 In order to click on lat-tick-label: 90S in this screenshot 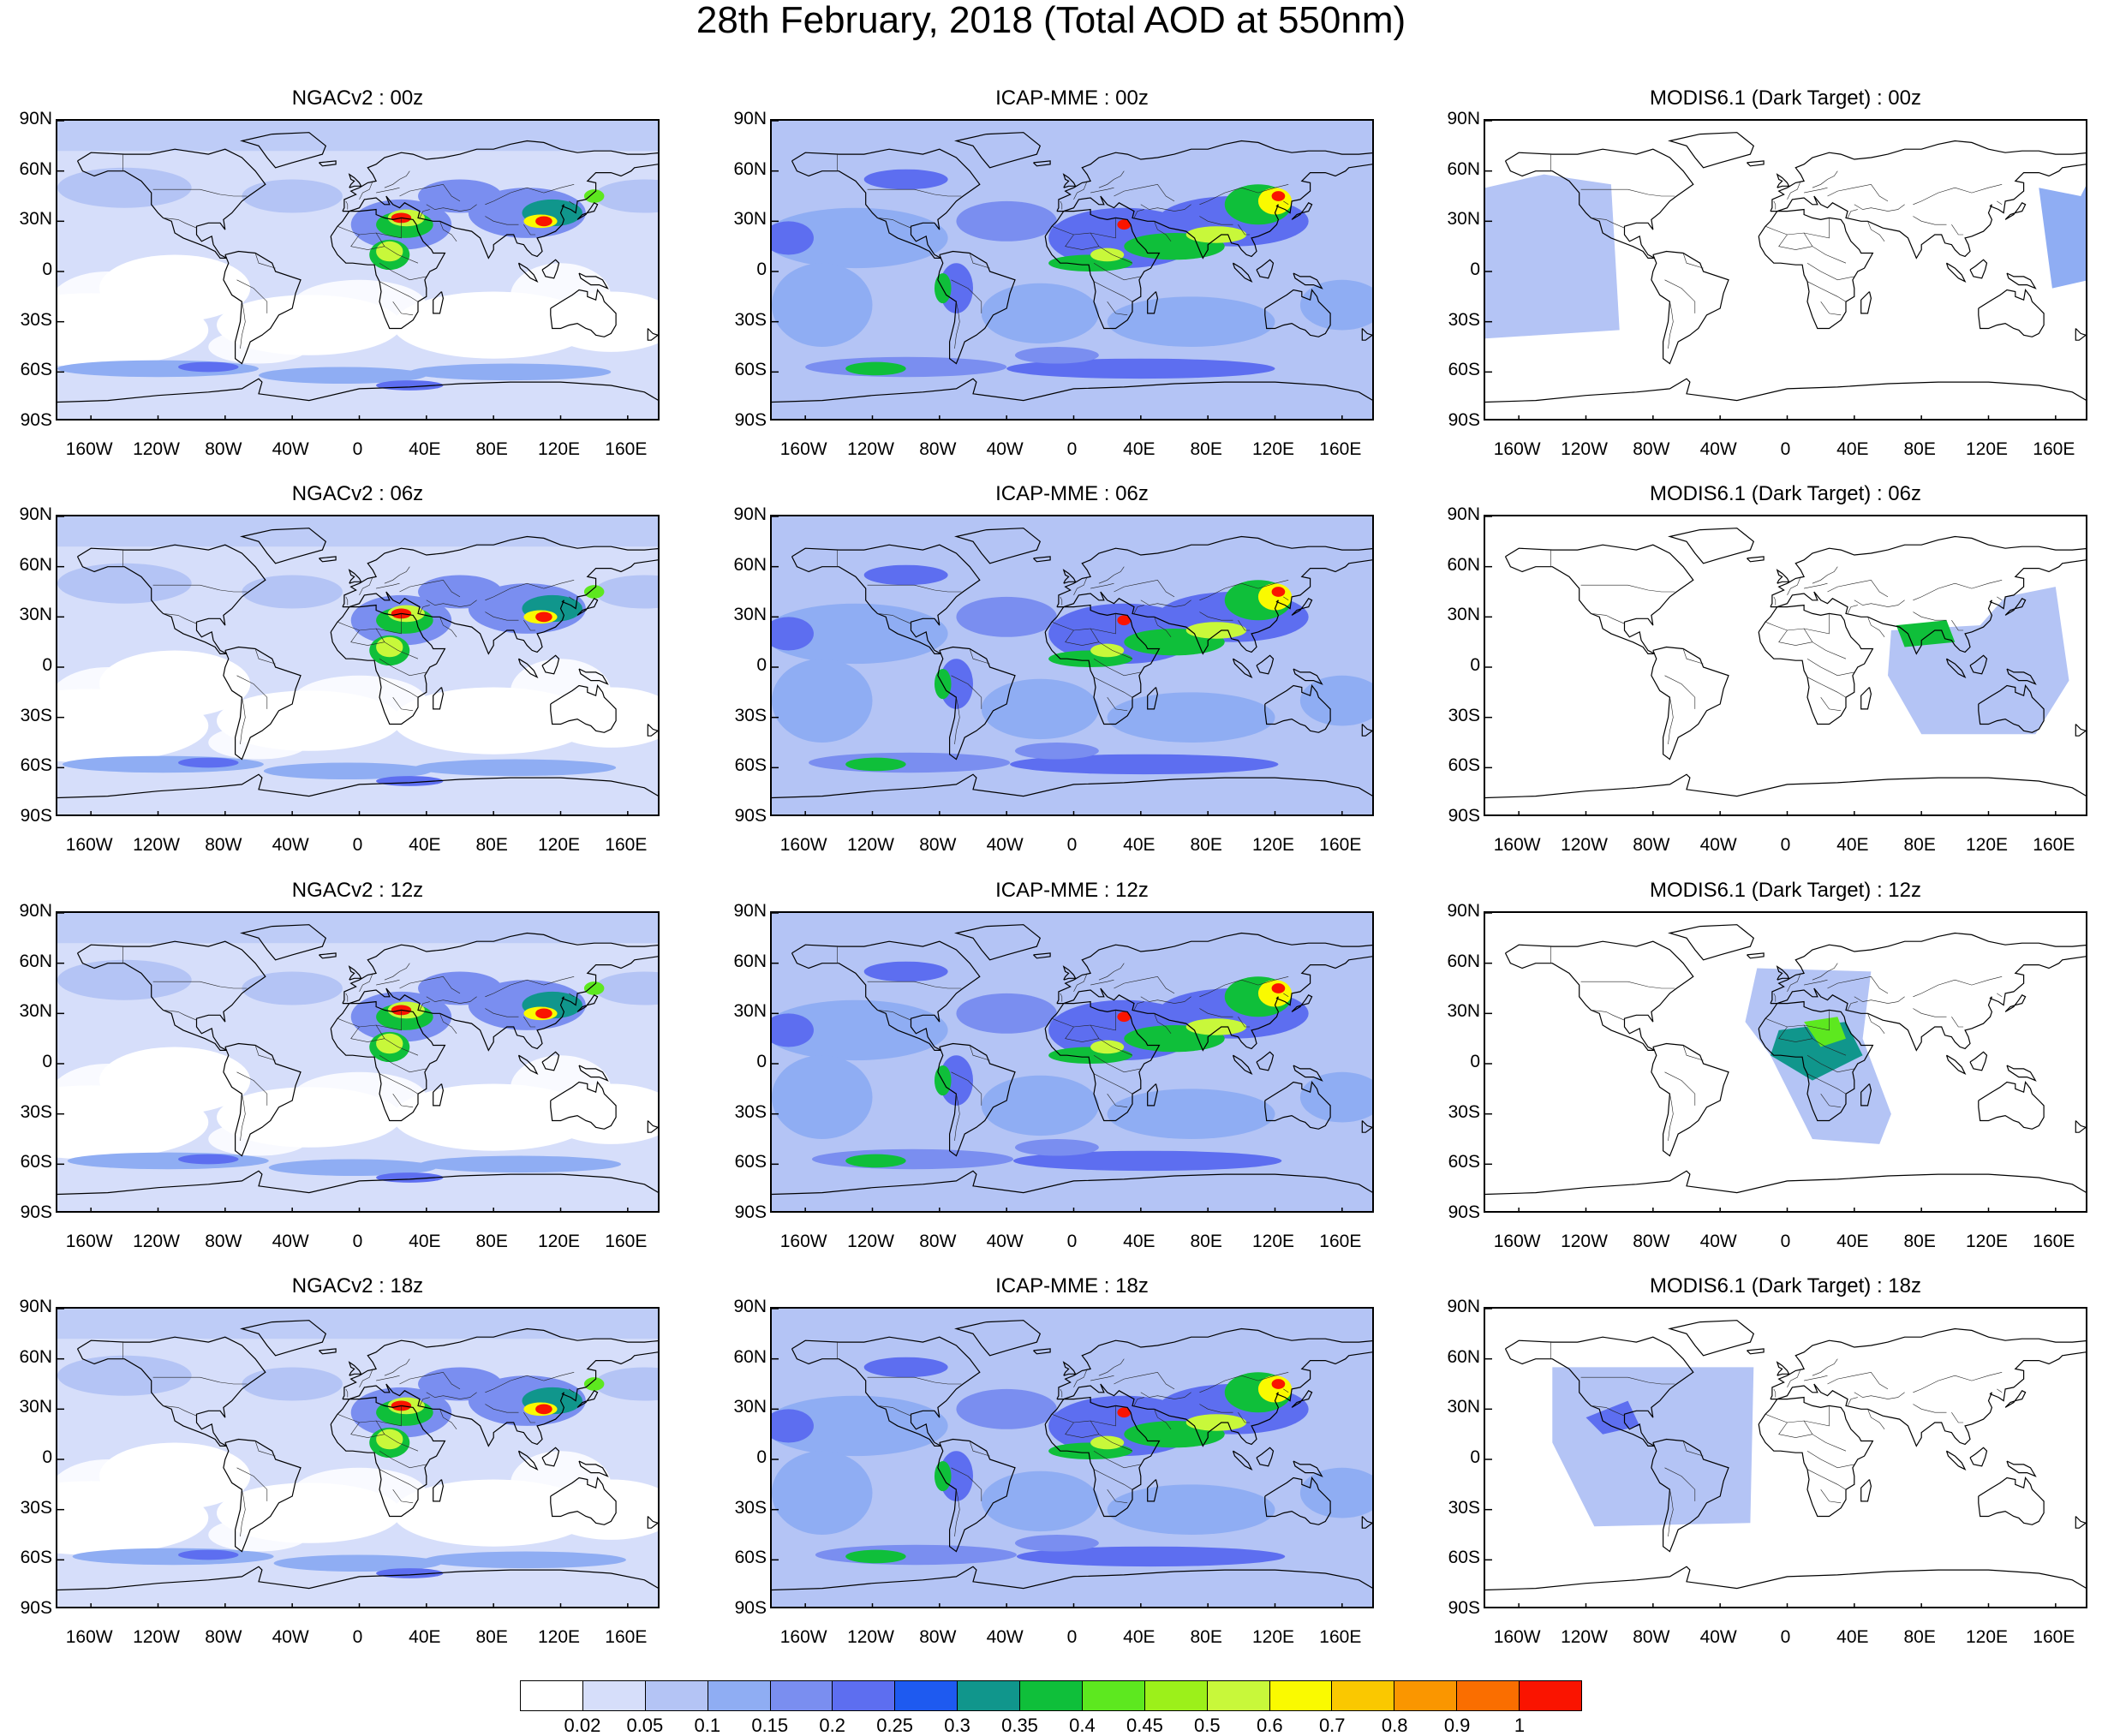, I will do `click(750, 1608)`.